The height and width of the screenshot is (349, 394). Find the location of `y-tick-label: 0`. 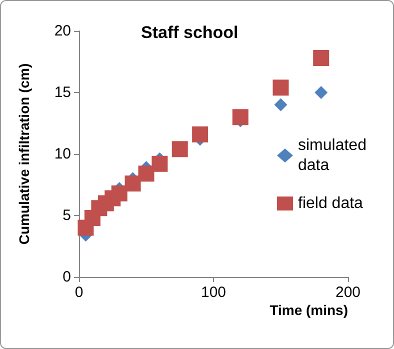

y-tick-label: 0 is located at coordinates (66, 277).